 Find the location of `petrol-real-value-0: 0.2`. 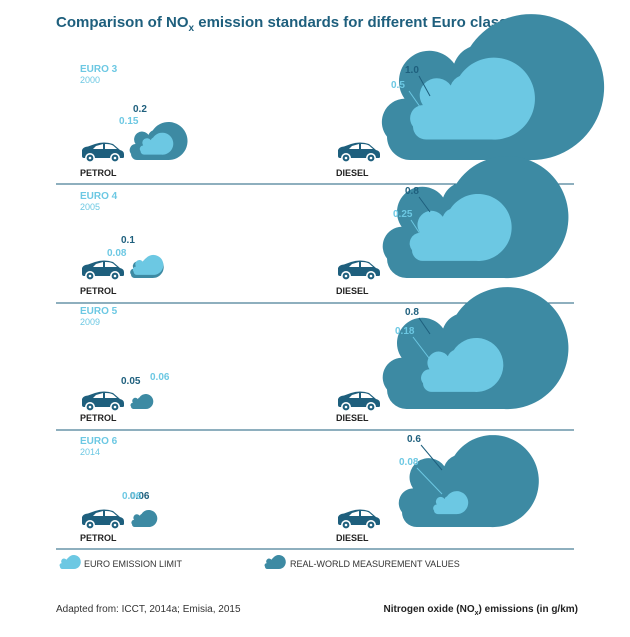

petrol-real-value-0: 0.2 is located at coordinates (140, 109).